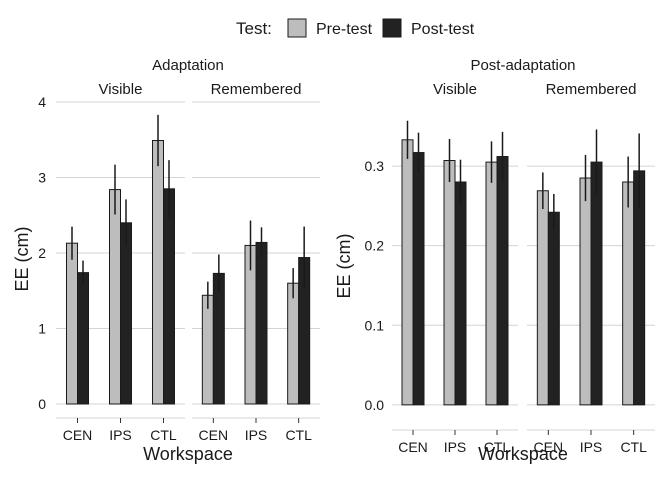 This screenshot has width=672, height=480. Describe the element at coordinates (375, 246) in the screenshot. I see `y-tick-label: 0.2` at that location.